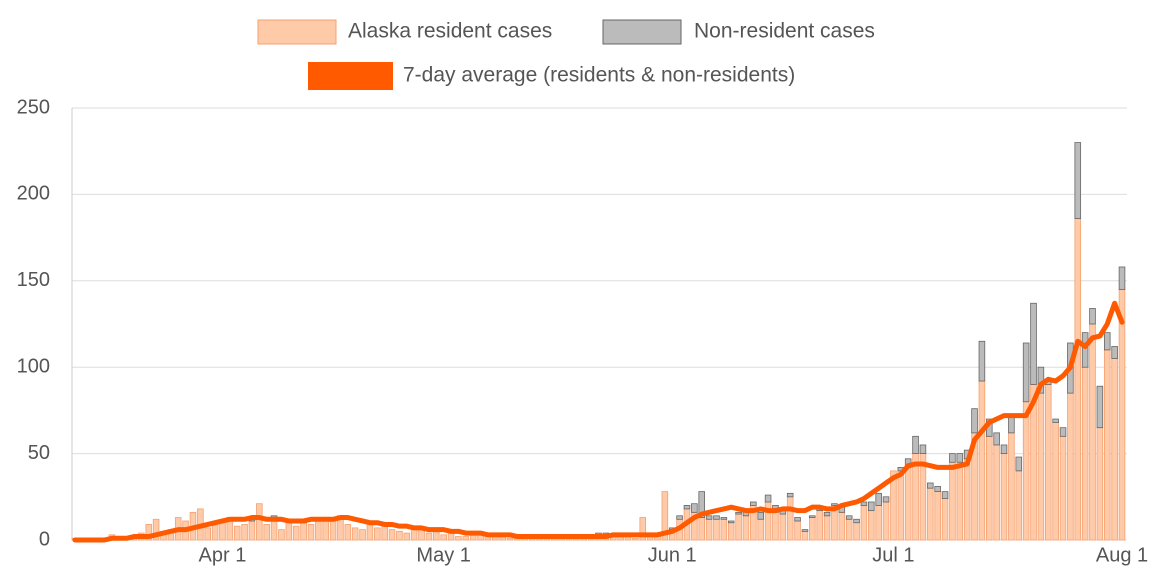  What do you see at coordinates (443, 555) in the screenshot?
I see `x-tick-label: May 1` at bounding box center [443, 555].